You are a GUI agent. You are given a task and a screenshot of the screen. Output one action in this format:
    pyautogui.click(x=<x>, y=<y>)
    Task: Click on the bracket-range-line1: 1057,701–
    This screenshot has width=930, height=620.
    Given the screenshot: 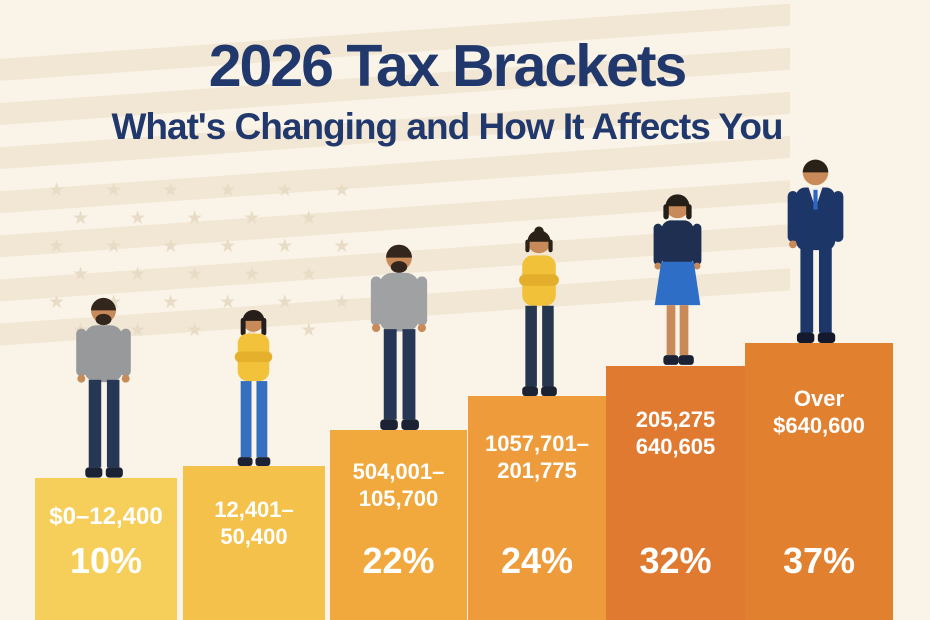 What is the action you would take?
    pyautogui.click(x=537, y=443)
    